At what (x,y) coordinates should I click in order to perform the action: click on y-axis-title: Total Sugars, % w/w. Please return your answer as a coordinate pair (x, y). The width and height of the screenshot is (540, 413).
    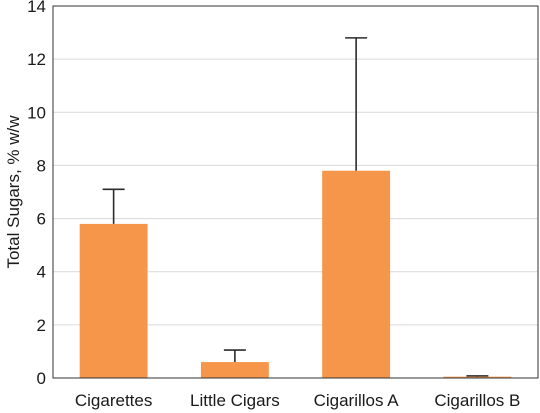
    Looking at the image, I should click on (13, 192).